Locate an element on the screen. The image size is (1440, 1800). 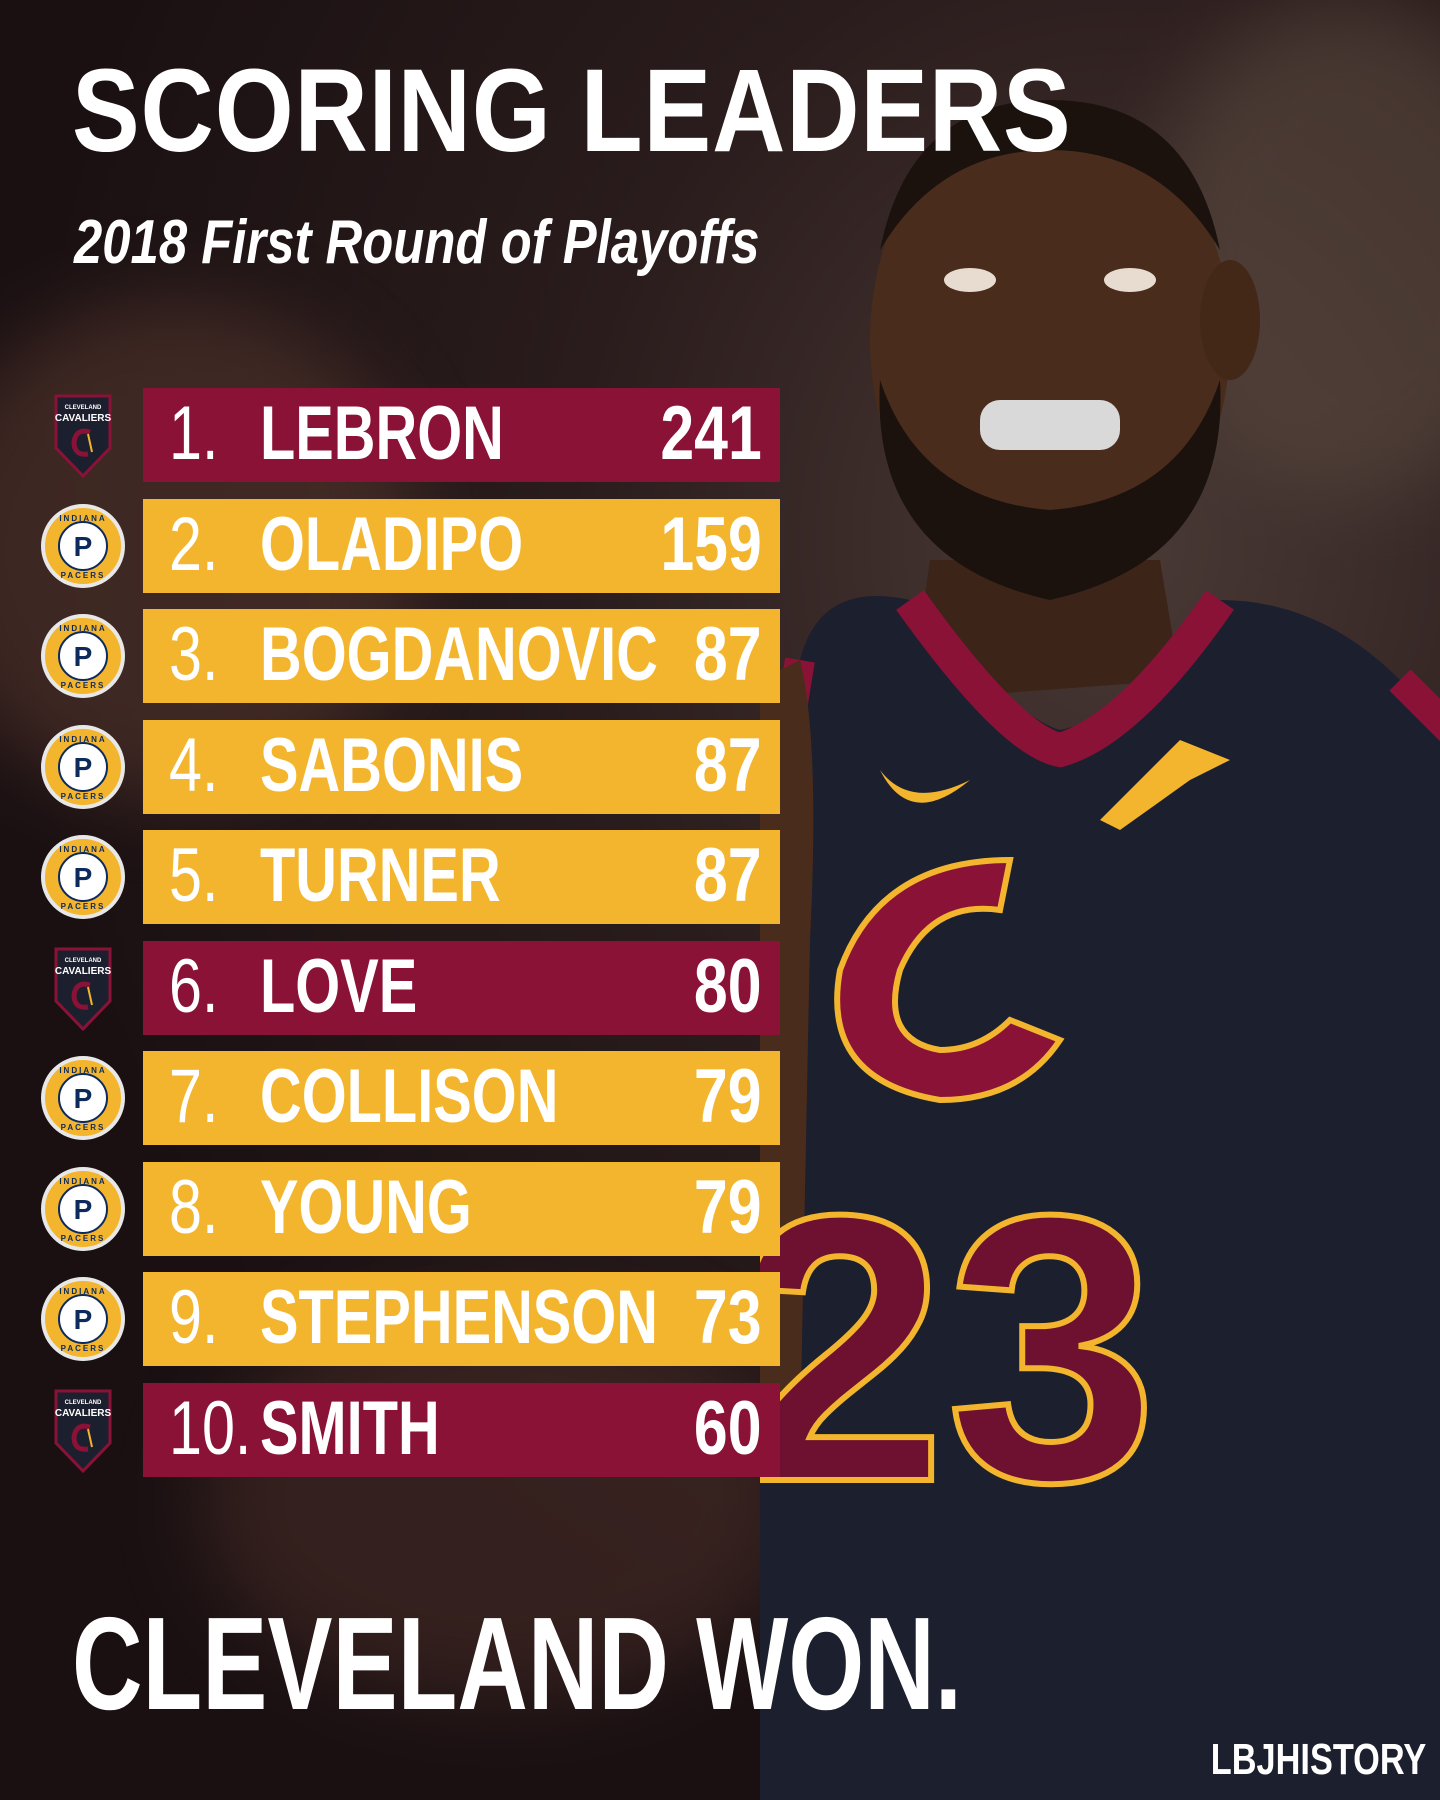
leader-bar: 5. TURNER 87 is located at coordinates (461, 877).